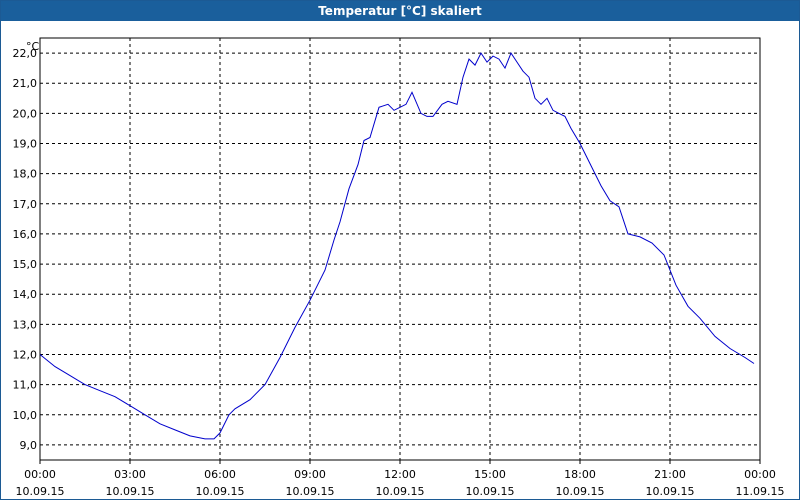  What do you see at coordinates (25, 264) in the screenshot?
I see `y-tick-label: 15,0` at bounding box center [25, 264].